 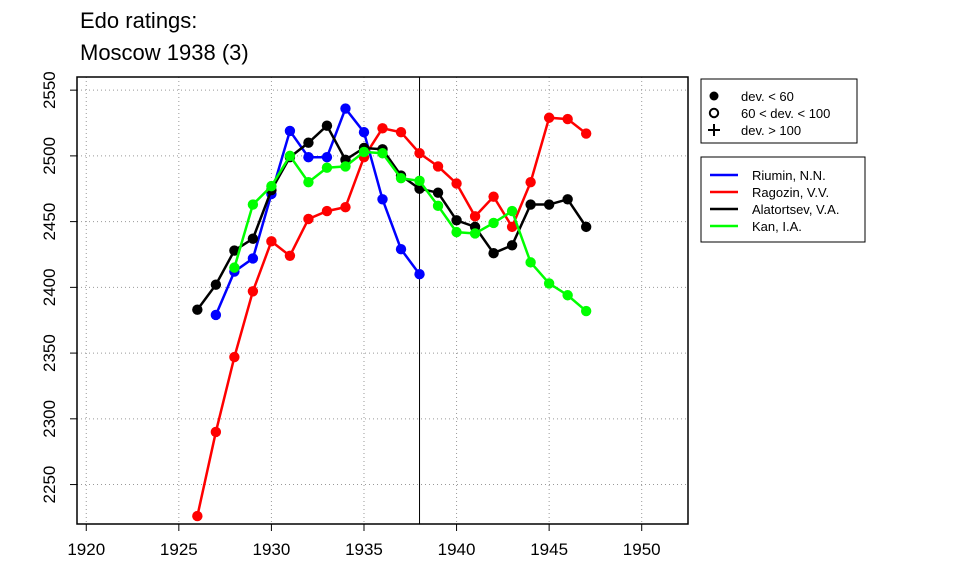 What do you see at coordinates (771, 130) in the screenshot?
I see `marker-legend-label: dev. > 100` at bounding box center [771, 130].